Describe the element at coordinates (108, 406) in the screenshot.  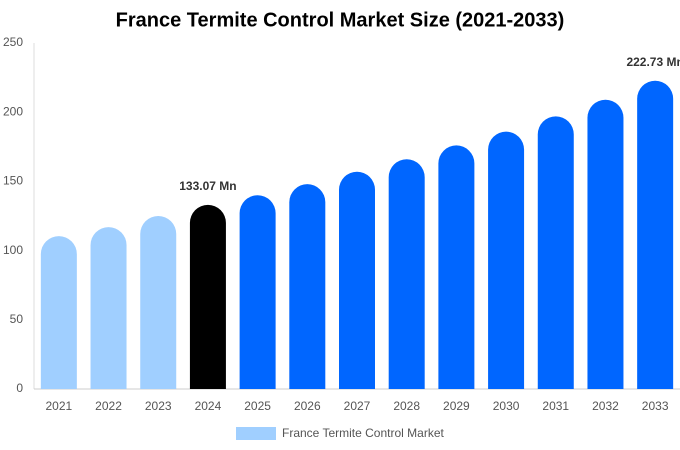
I see `x-tick-label: 2022` at that location.